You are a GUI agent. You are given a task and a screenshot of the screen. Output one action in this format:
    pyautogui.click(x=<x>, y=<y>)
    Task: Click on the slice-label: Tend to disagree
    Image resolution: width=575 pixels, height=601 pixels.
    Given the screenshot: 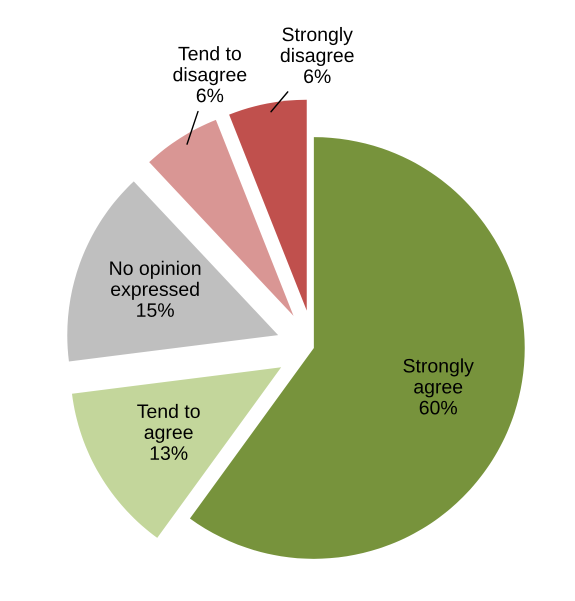 What is the action you would take?
    pyautogui.click(x=209, y=66)
    